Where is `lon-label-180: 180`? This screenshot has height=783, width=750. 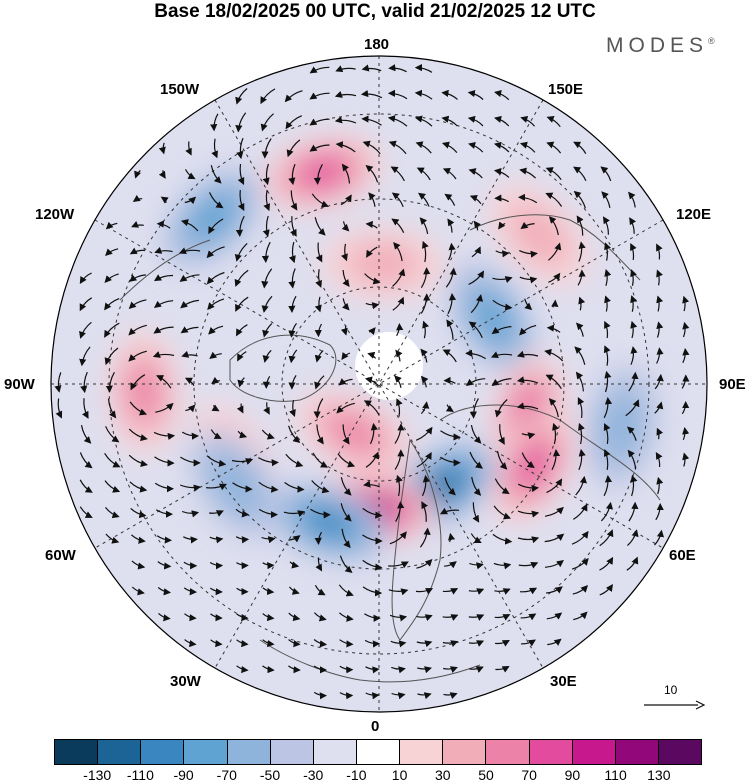 lon-label-180: 180 is located at coordinates (377, 44).